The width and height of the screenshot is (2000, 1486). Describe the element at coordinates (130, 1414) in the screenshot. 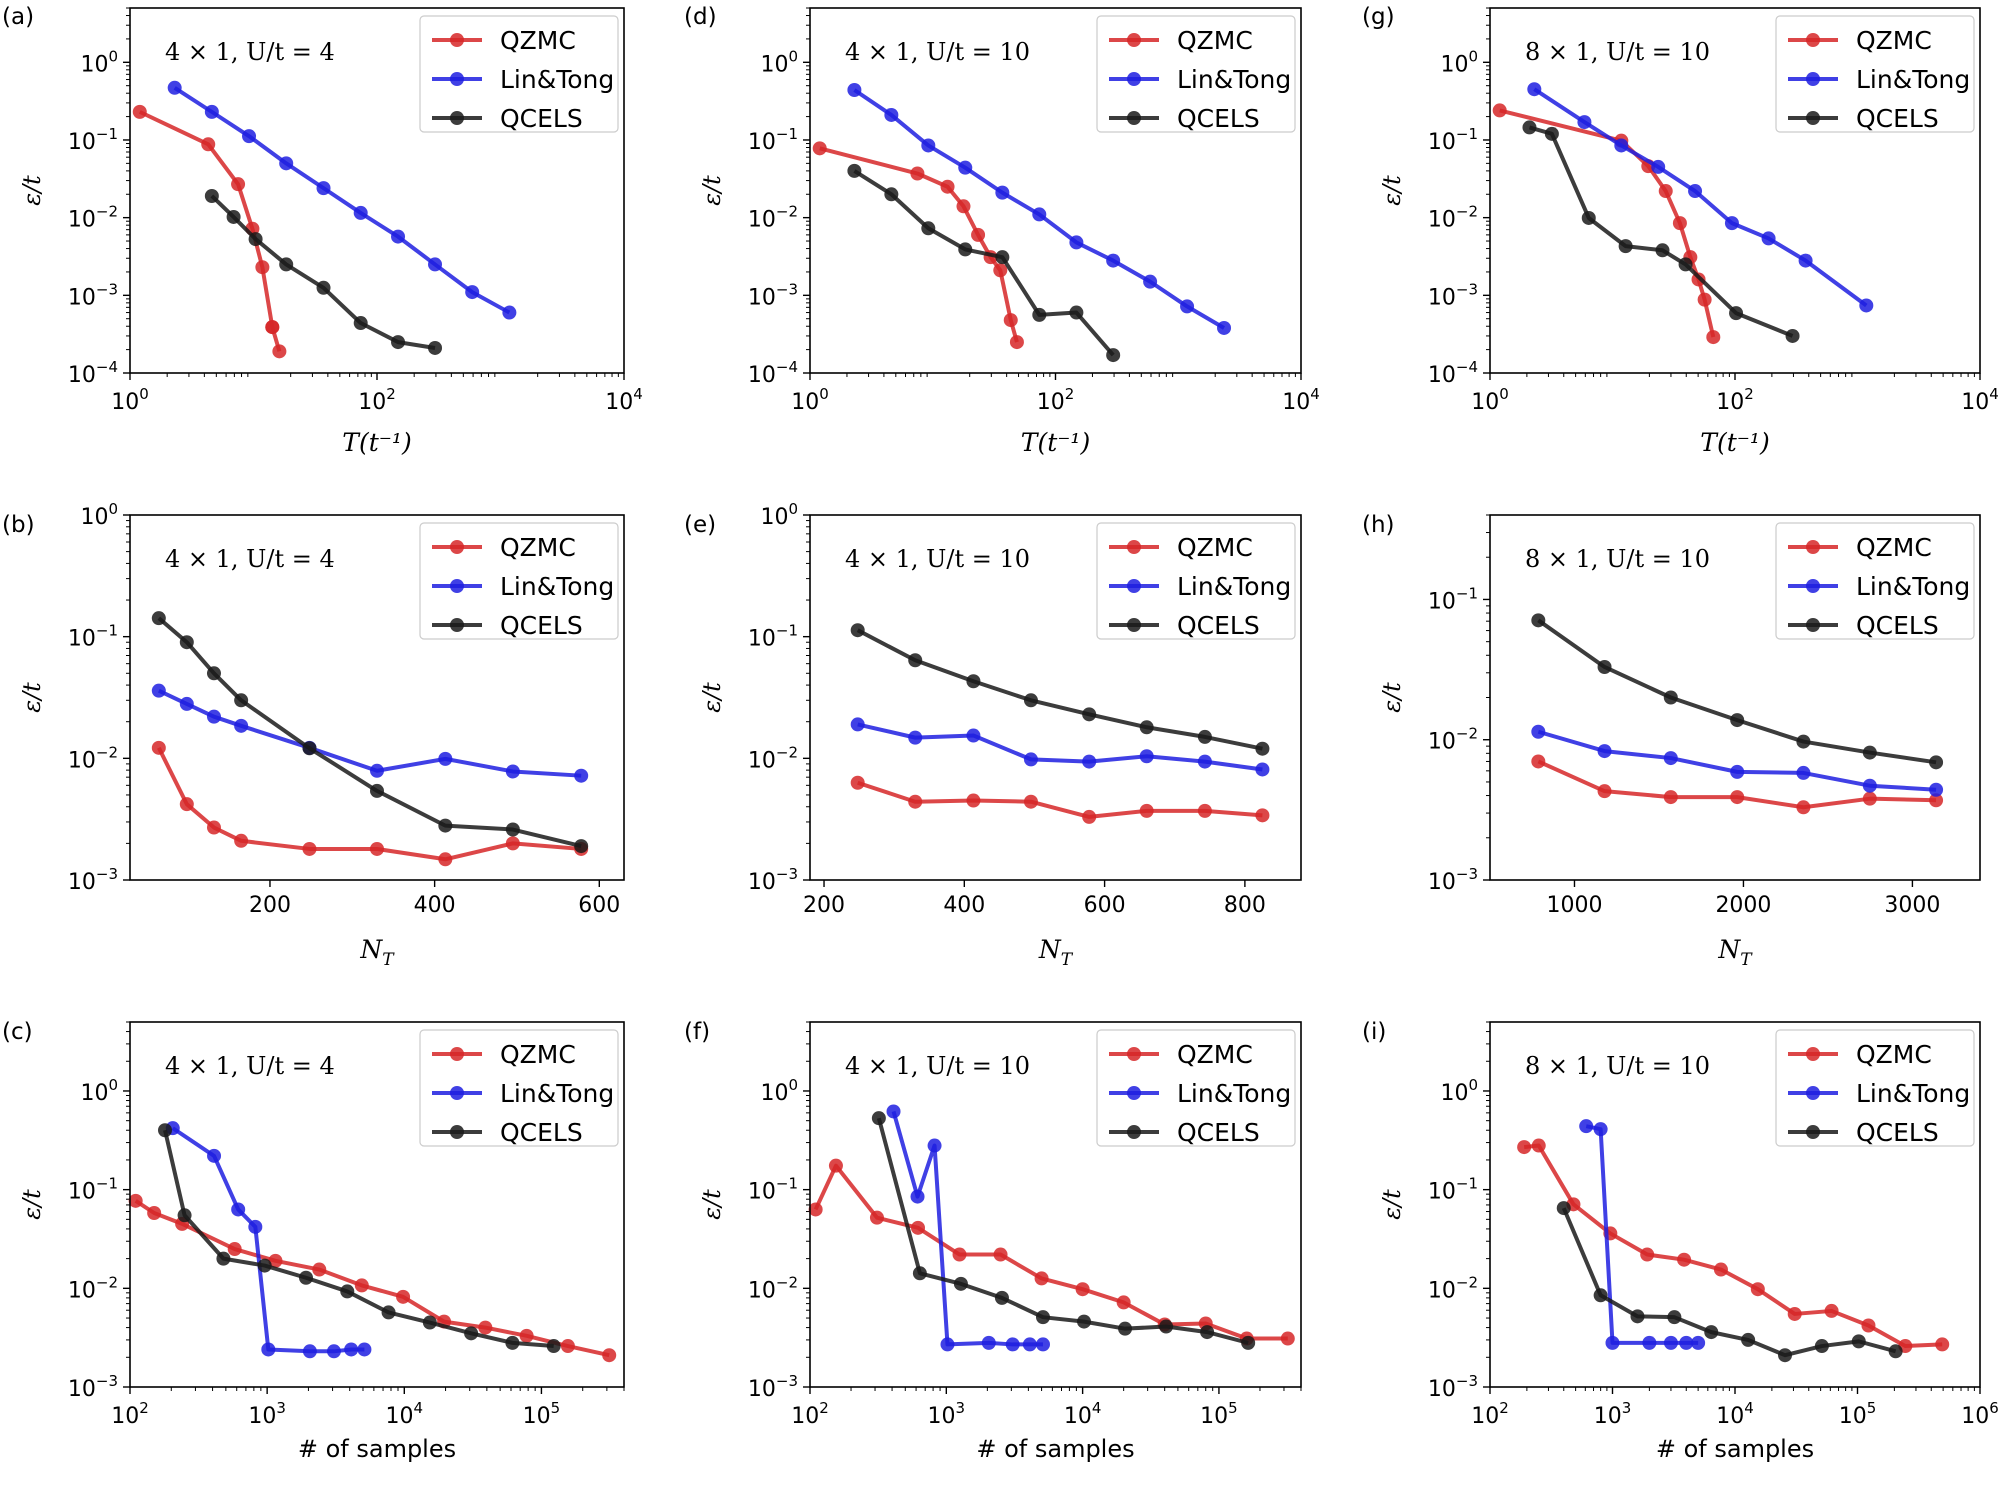

I see `x-tick-label: 10²` at that location.